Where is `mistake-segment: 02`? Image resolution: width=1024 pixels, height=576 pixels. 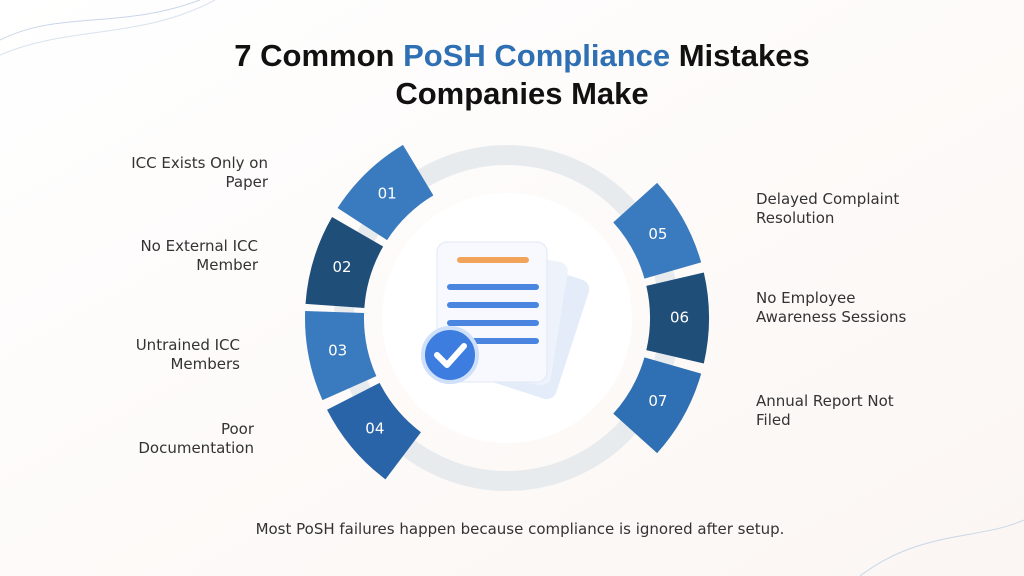
mistake-segment: 02 is located at coordinates (344, 263).